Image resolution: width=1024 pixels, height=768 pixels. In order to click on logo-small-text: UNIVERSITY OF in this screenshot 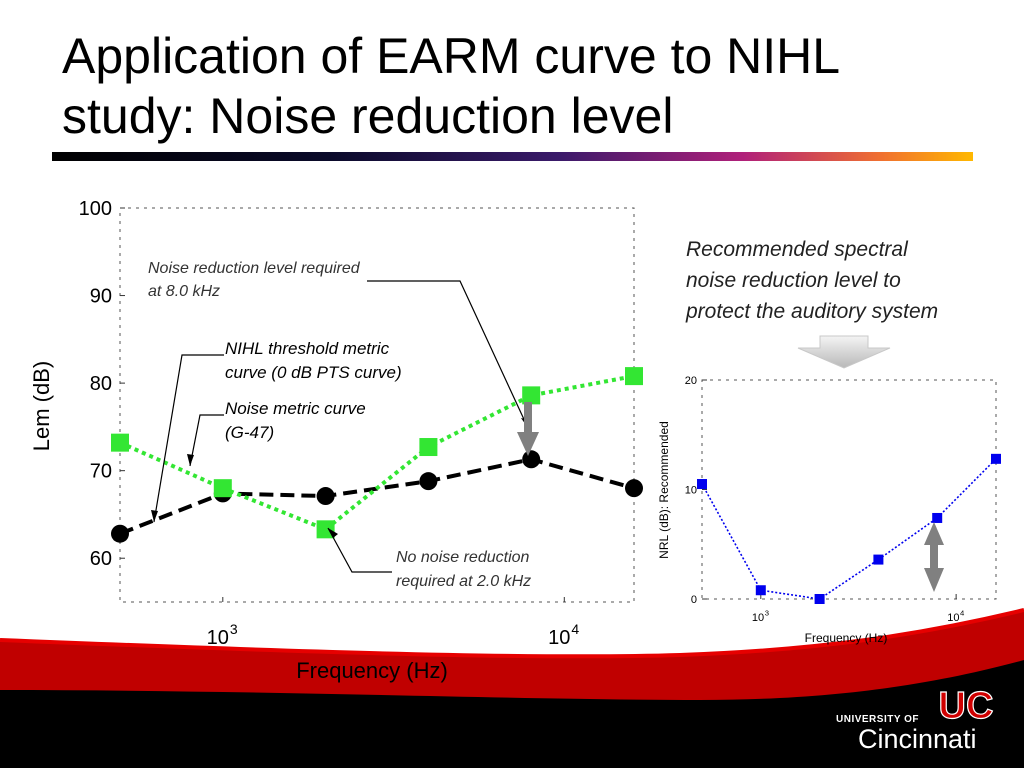, I will do `click(877, 719)`.